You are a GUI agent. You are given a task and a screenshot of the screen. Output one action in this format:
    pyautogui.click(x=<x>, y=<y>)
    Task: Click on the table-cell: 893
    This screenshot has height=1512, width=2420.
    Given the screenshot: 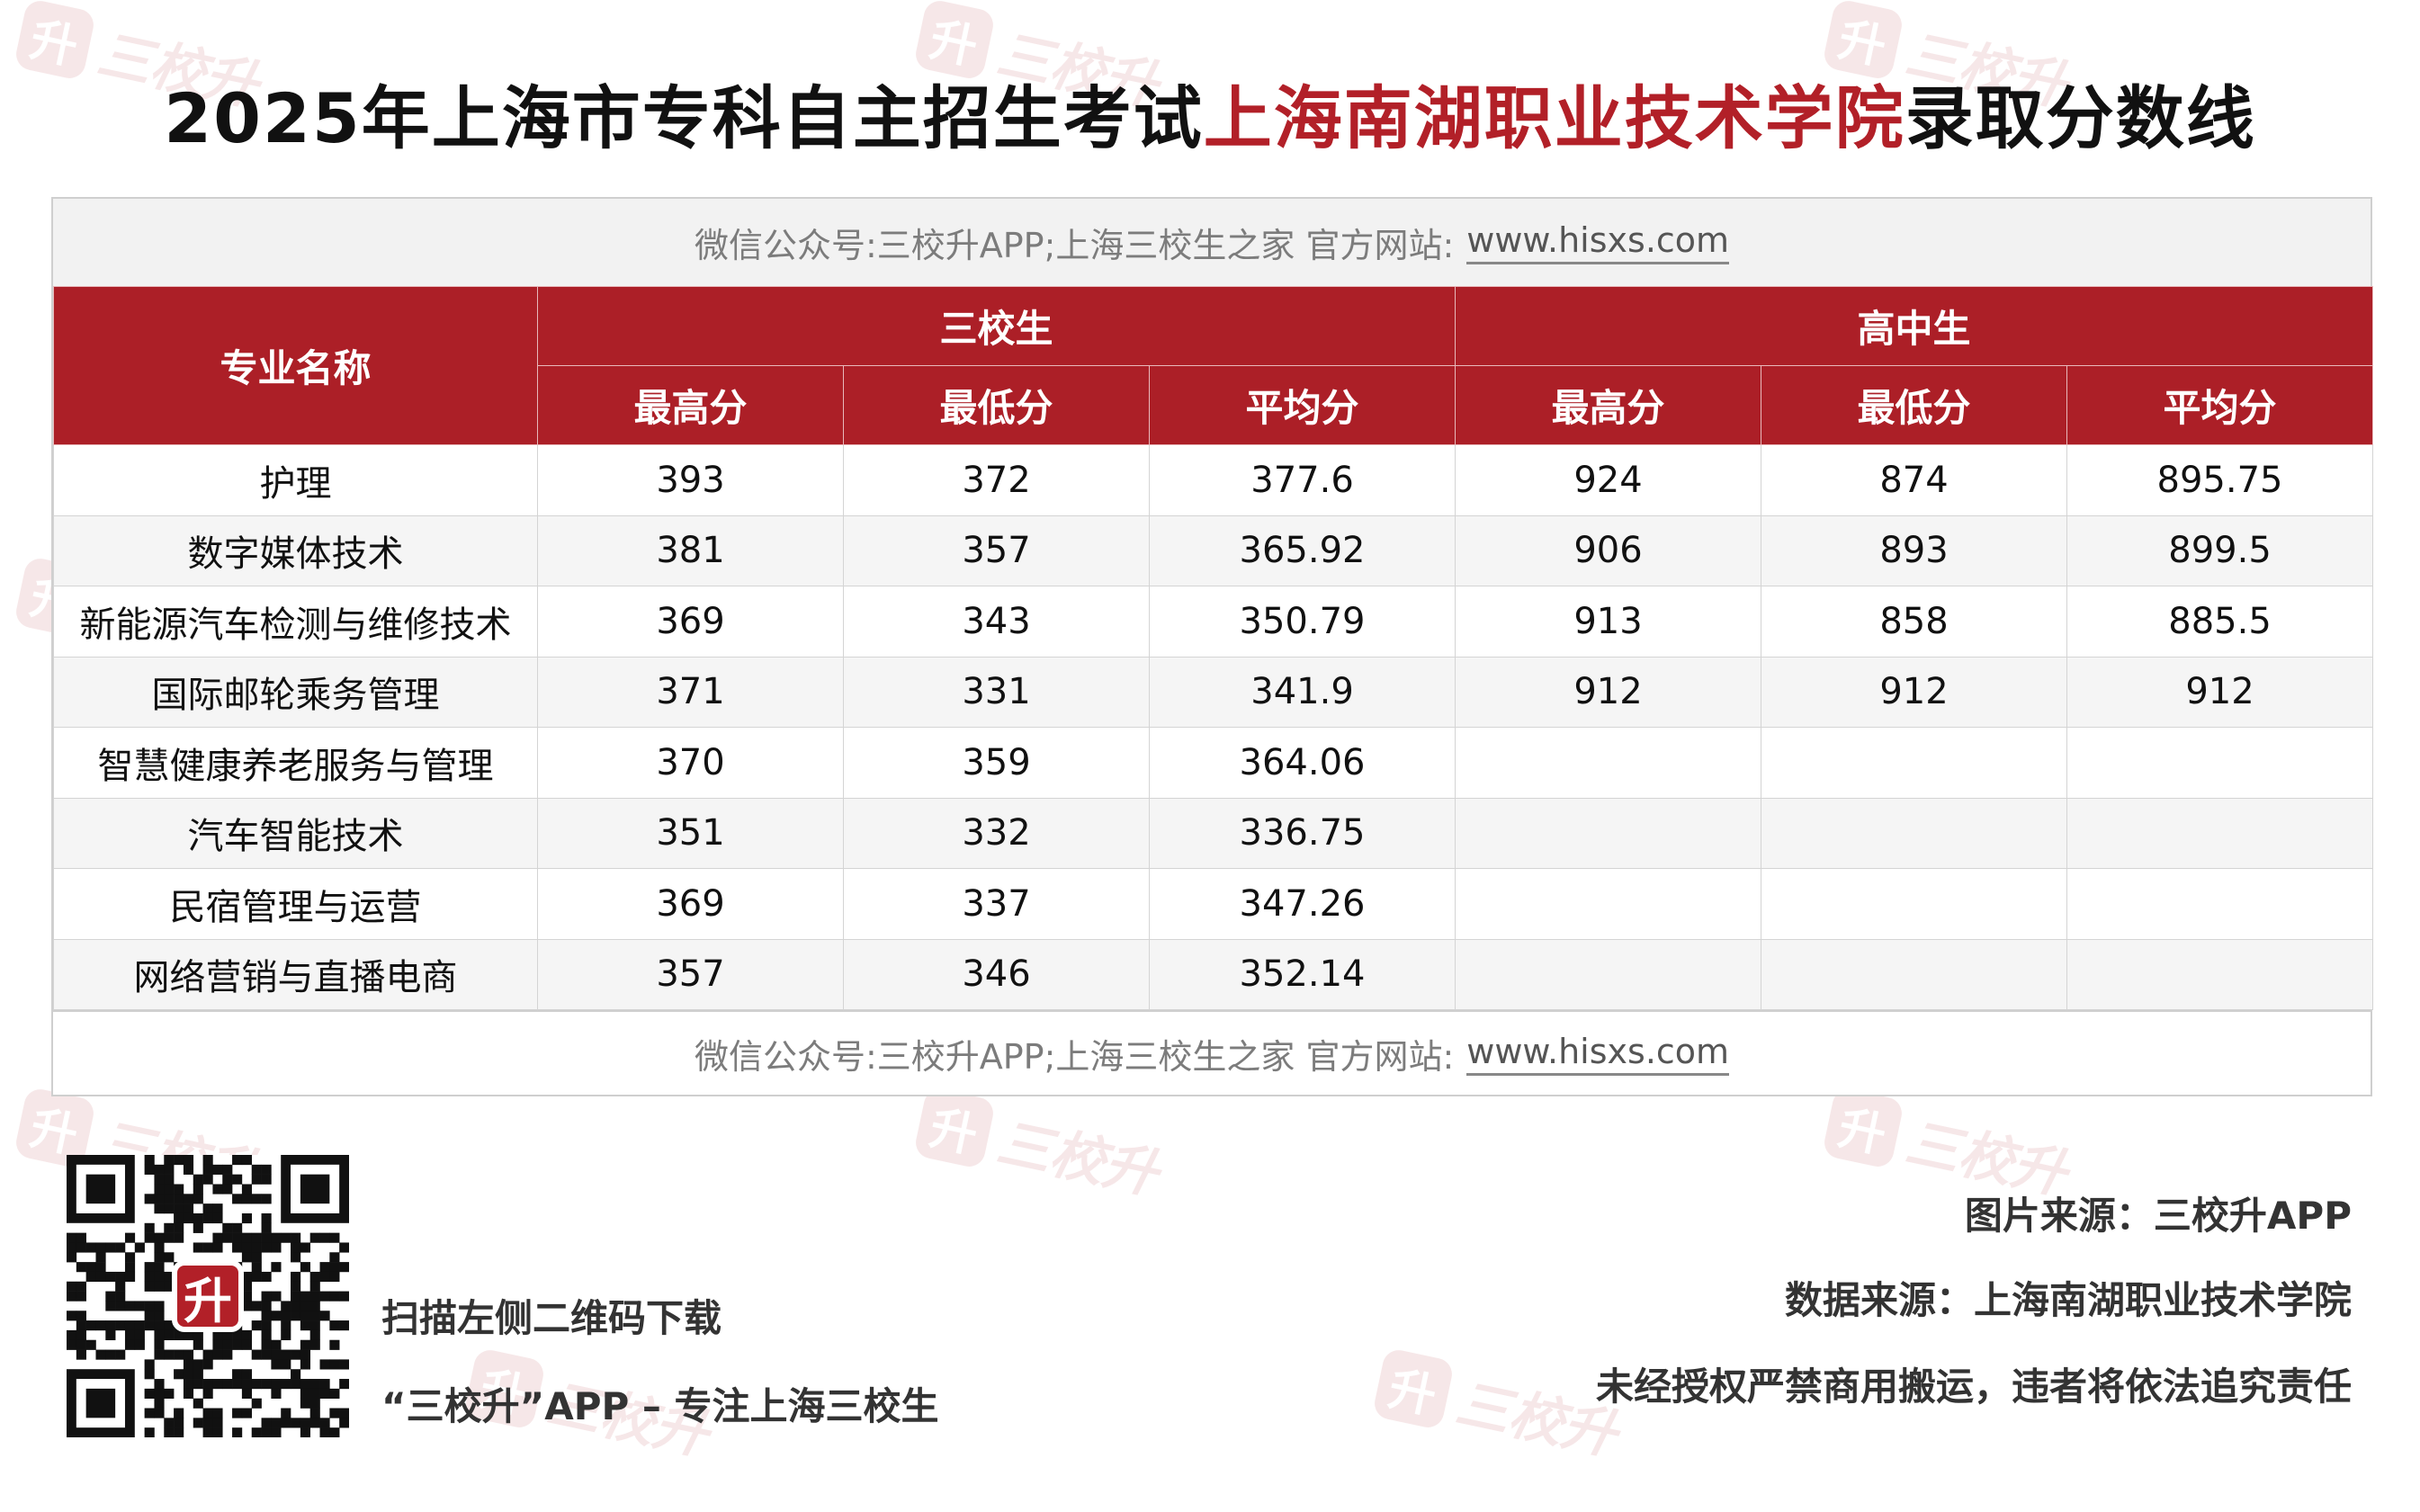 What is the action you would take?
    pyautogui.click(x=1914, y=550)
    